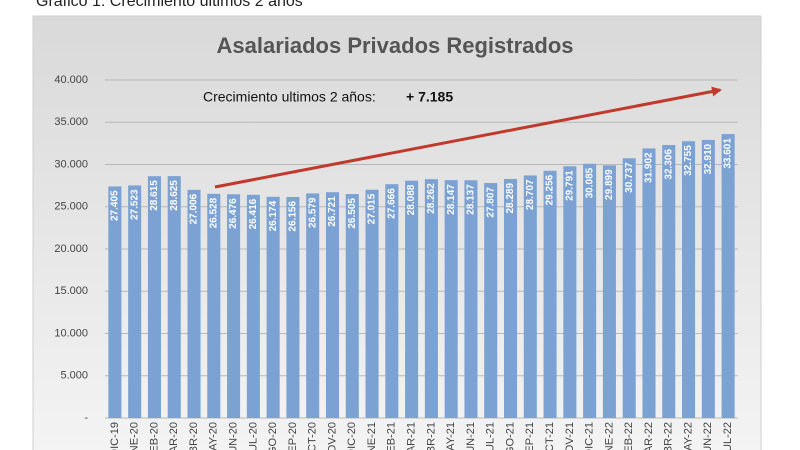  What do you see at coordinates (550, 436) in the screenshot?
I see `x-tick-label: OCT-21` at bounding box center [550, 436].